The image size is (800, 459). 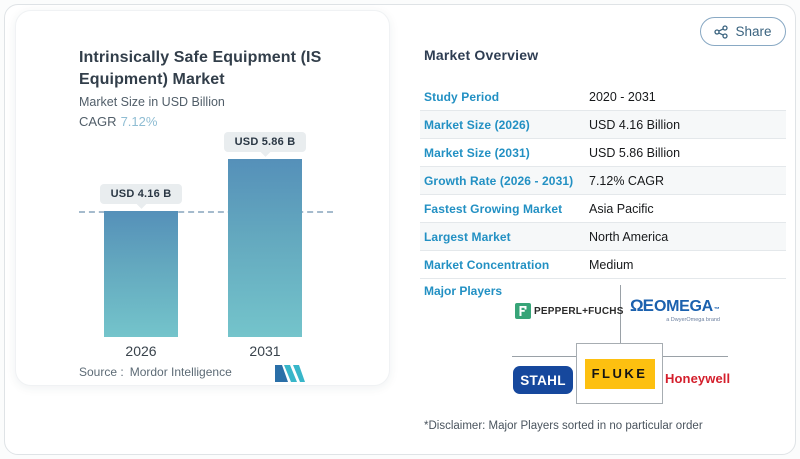 I want to click on table-row-market-size-2026: Market Size (2026) USD 4.16 Billion, so click(x=603, y=125).